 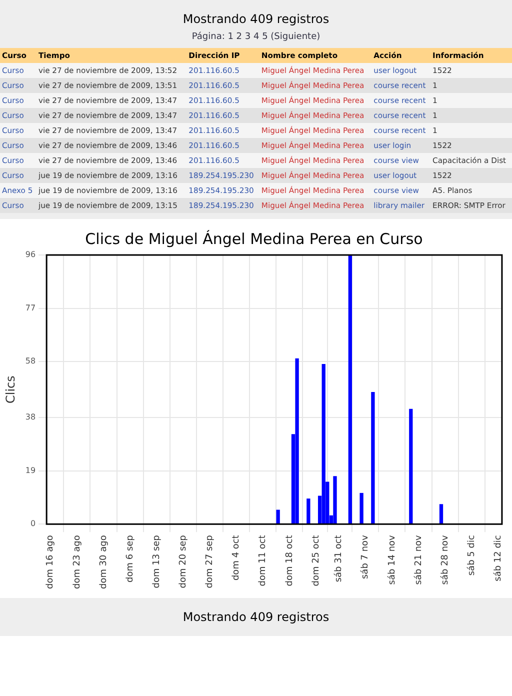 What do you see at coordinates (263, 560) in the screenshot?
I see `x-tick-label: dom 11 oct` at bounding box center [263, 560].